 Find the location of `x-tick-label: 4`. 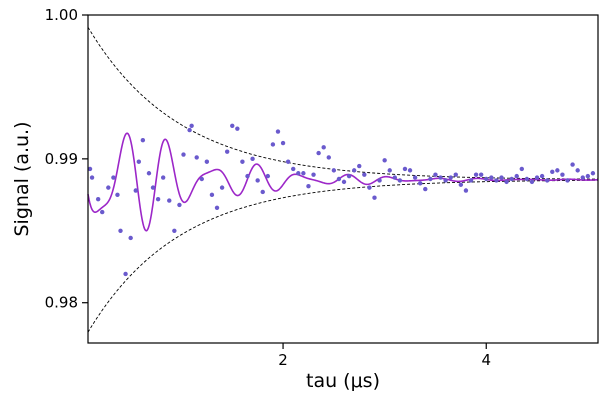

x-tick-label: 4 is located at coordinates (486, 360).